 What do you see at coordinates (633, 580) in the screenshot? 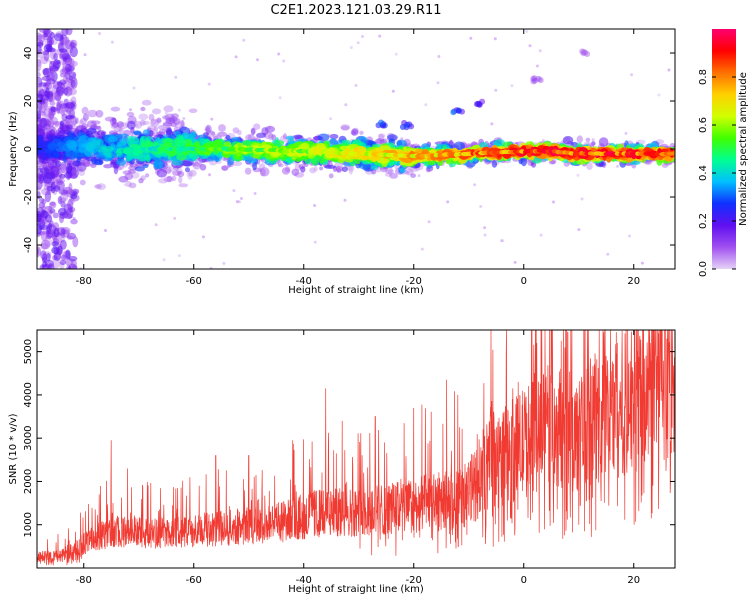
I see `x-tick-label: 20` at bounding box center [633, 580].